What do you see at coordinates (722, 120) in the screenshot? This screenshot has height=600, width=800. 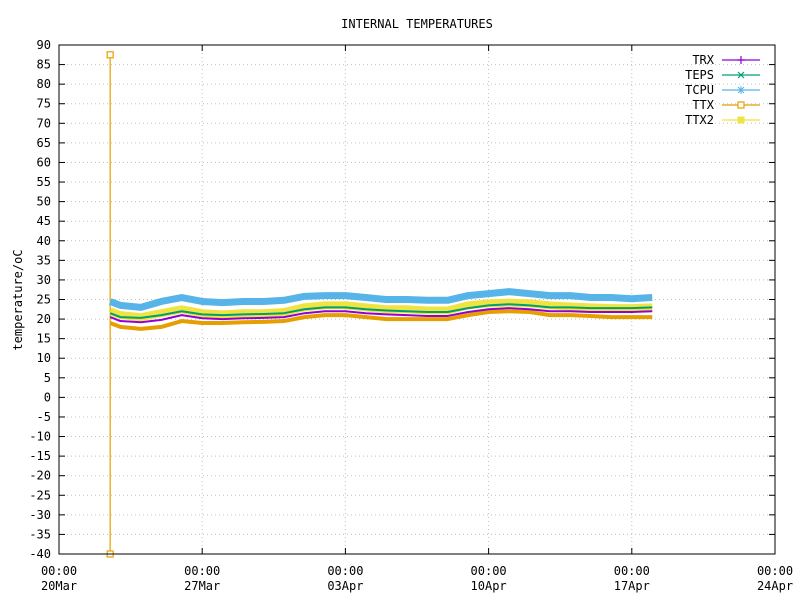 I see `legend-entry-ttx2: TTX2` at bounding box center [722, 120].